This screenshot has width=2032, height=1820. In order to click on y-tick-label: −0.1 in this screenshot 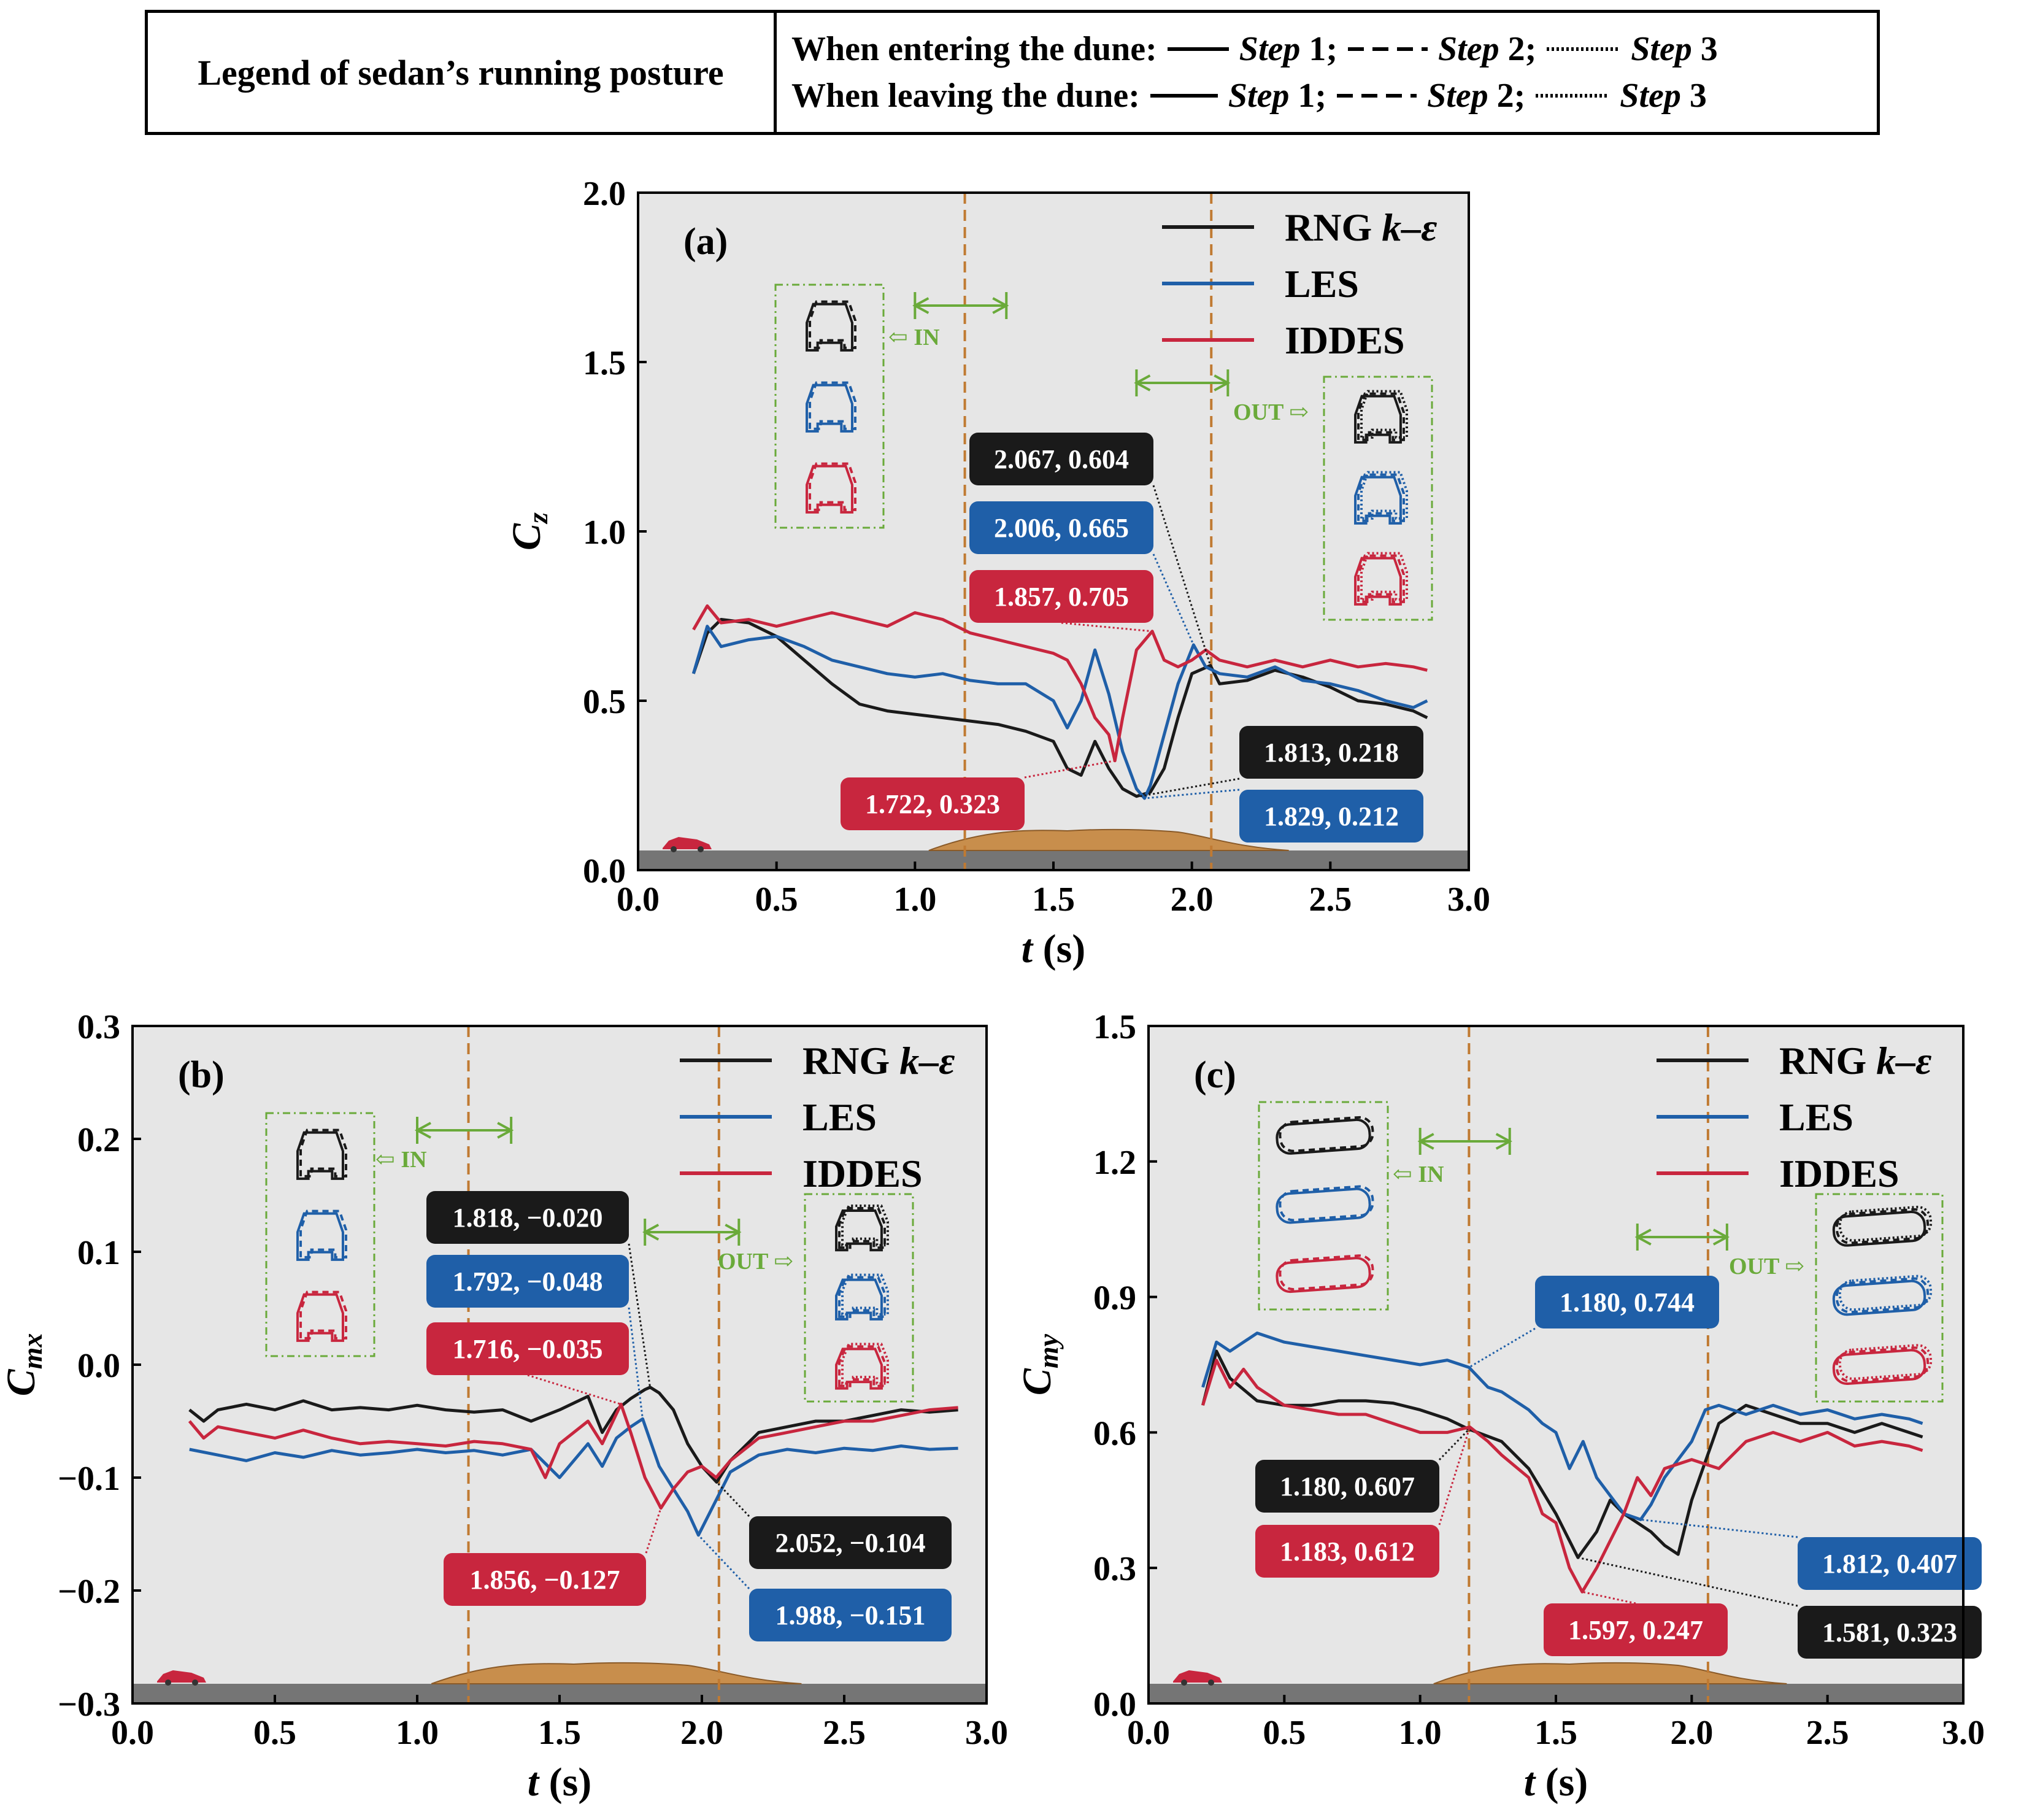, I will do `click(89, 1479)`.